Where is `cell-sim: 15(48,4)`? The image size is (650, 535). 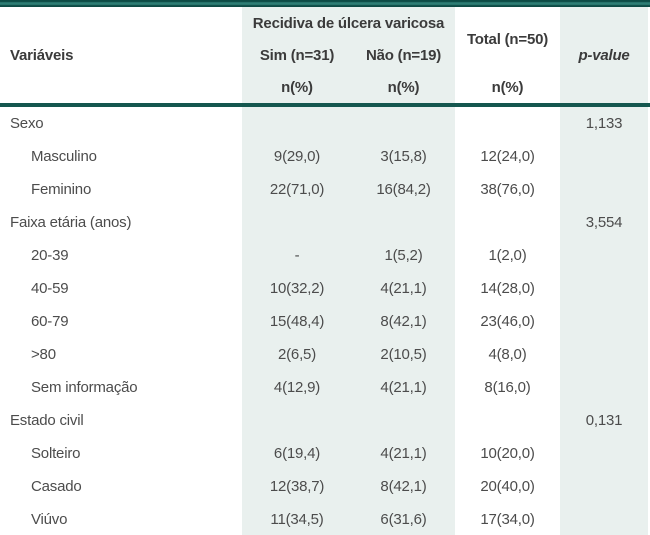 cell-sim: 15(48,4) is located at coordinates (297, 321).